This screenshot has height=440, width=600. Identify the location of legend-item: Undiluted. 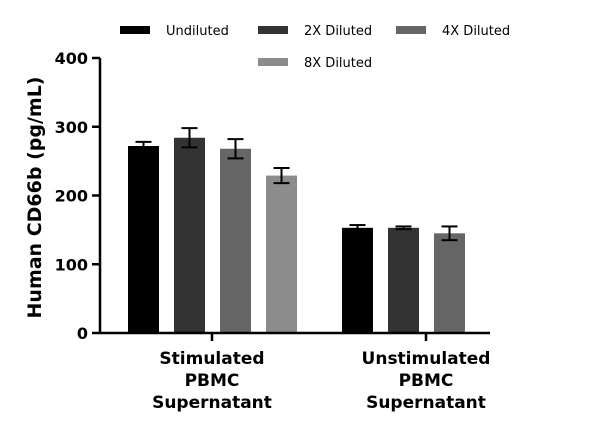
(174, 31).